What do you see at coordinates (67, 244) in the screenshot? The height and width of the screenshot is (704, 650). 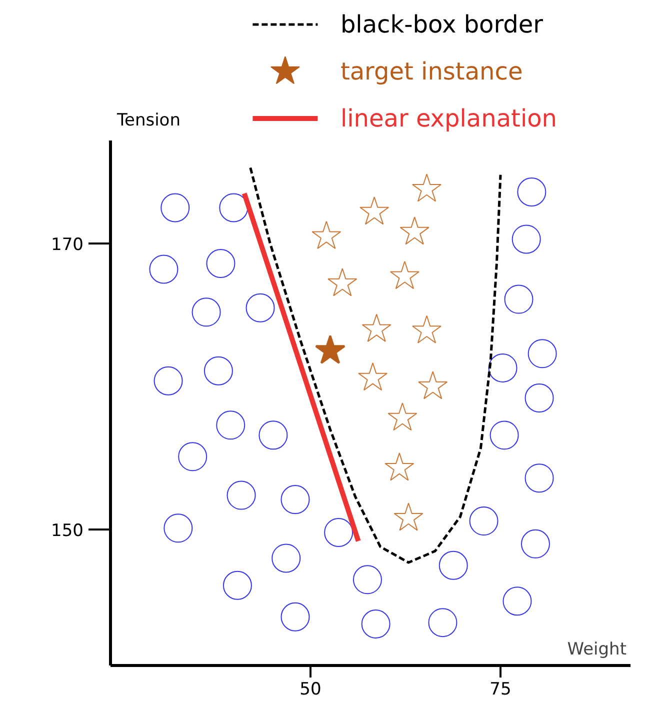 I see `y-tick-label: 170` at bounding box center [67, 244].